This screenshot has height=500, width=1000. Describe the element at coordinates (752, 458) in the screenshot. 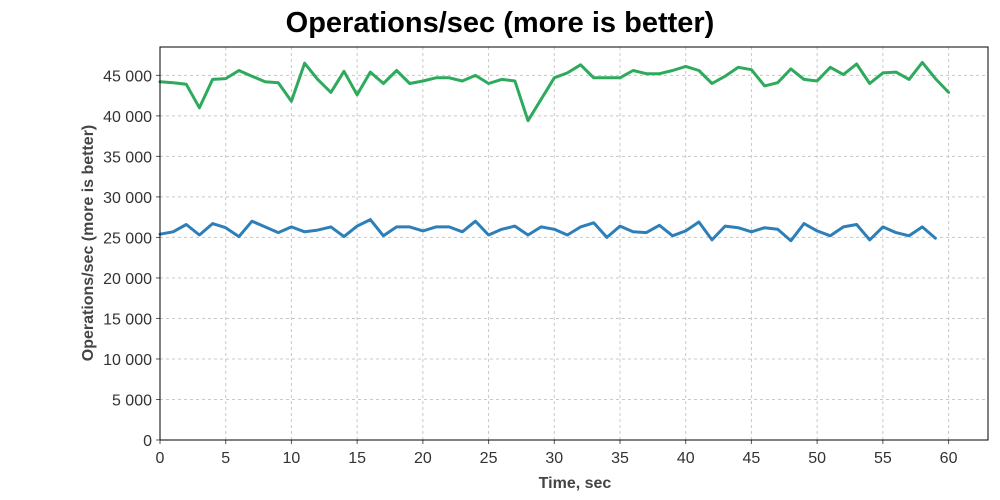

I see `x-tick-label: 45` at that location.